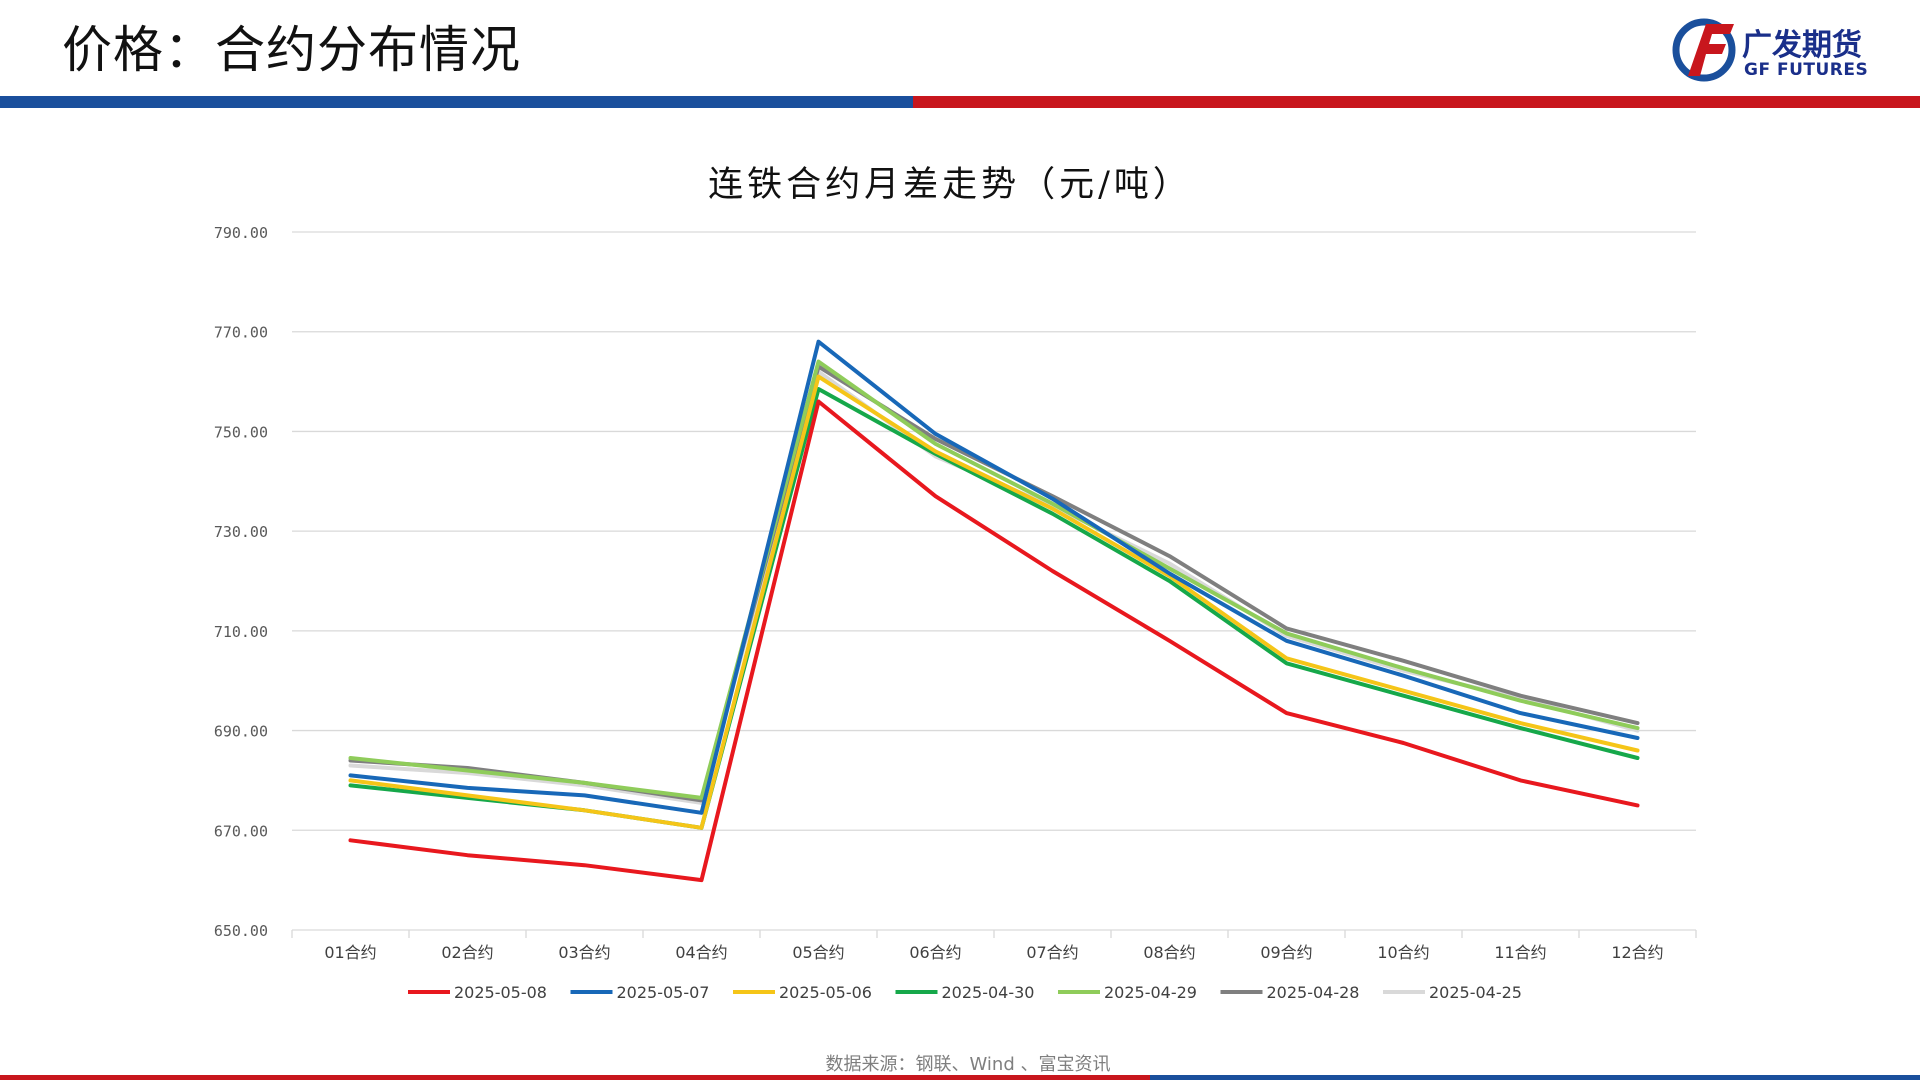  I want to click on logo-text-en: GF FUTURES, so click(1806, 70).